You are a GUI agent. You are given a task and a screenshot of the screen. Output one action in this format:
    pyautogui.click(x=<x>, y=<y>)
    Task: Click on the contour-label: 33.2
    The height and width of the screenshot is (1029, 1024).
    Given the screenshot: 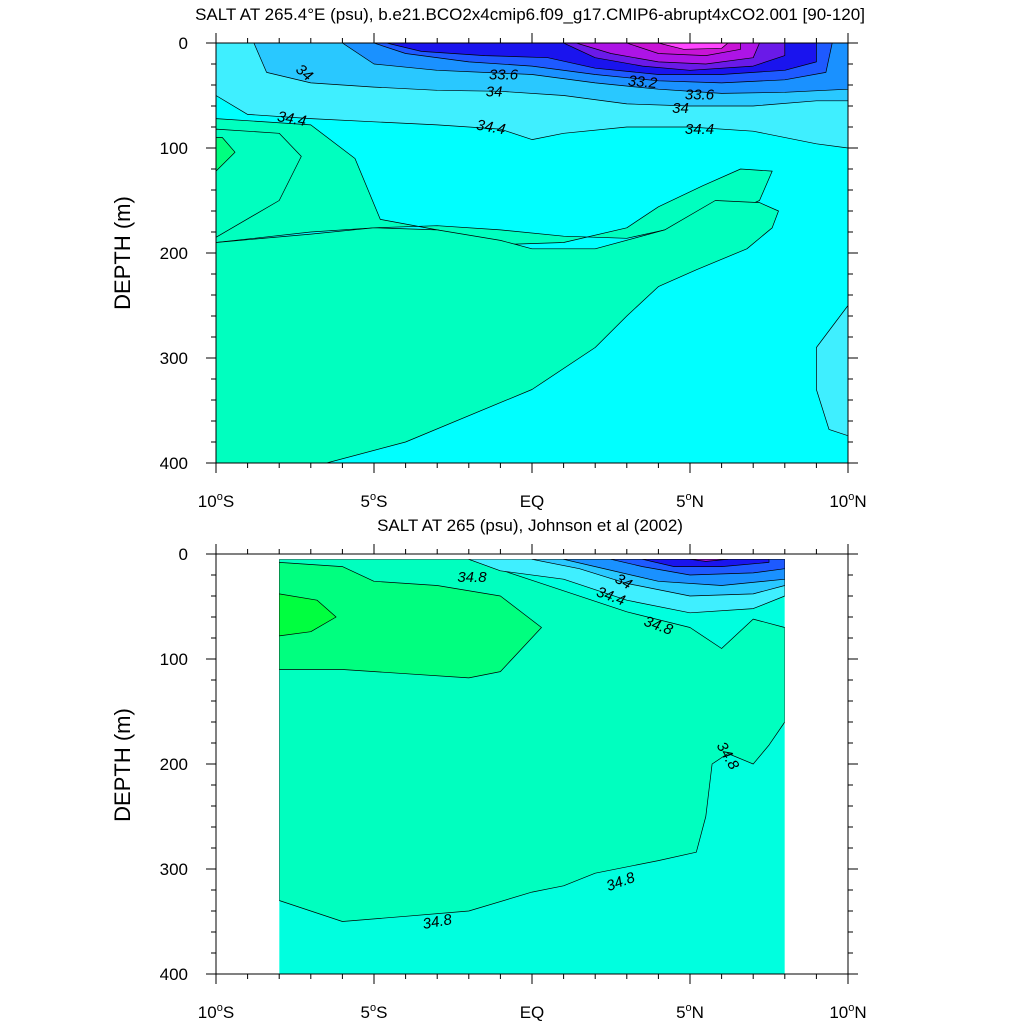 What is the action you would take?
    pyautogui.click(x=642, y=83)
    